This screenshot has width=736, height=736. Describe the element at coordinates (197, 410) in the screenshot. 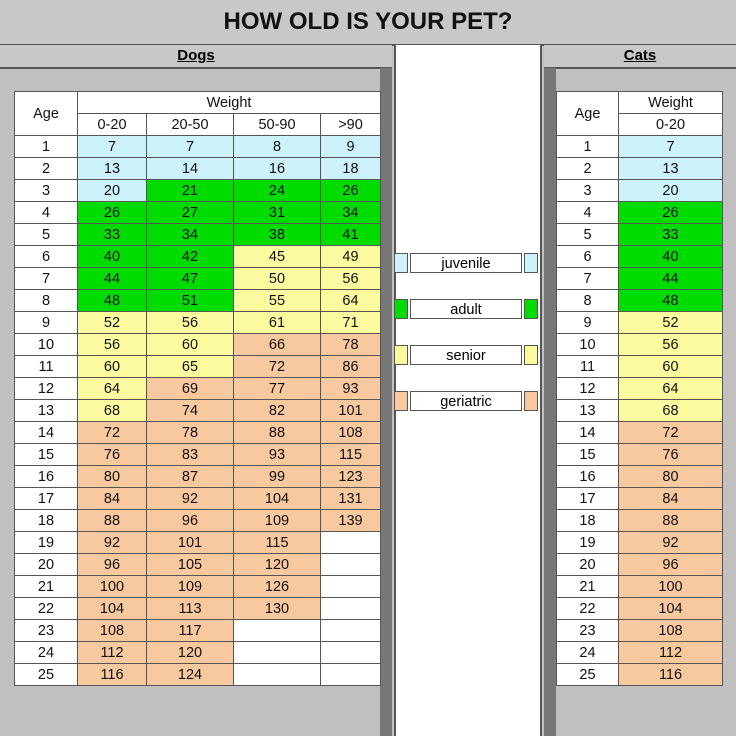

I see `table-row: 13 68 74 82 101` at that location.